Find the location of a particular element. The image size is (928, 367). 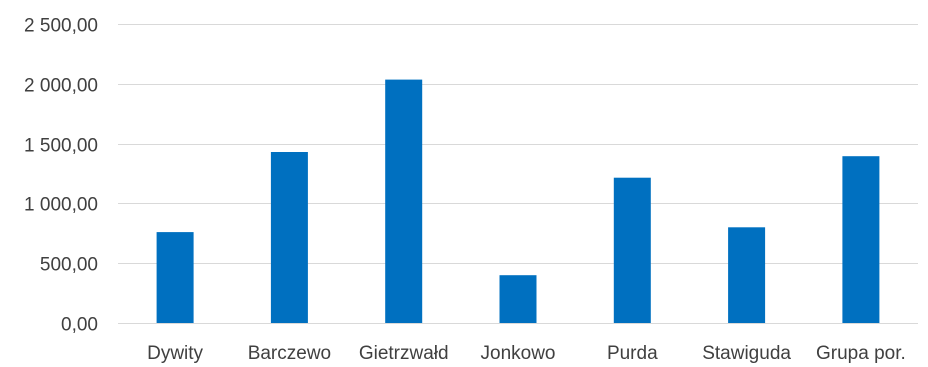

y-tick-label: 0,00 is located at coordinates (79, 325).